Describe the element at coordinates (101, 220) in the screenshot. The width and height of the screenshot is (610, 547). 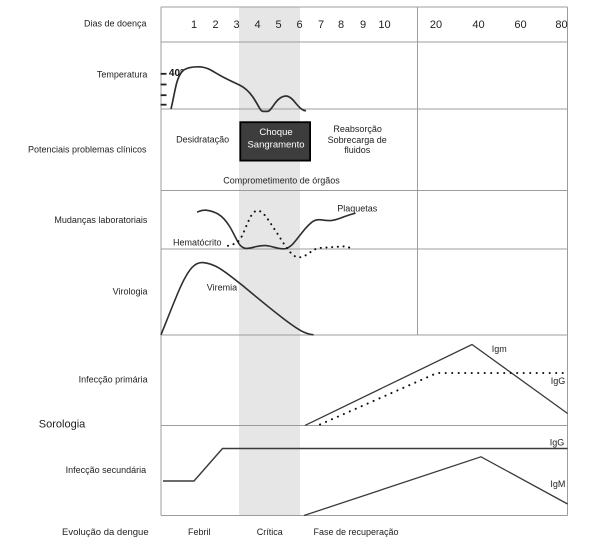
I see `svg-text: Mudanças laboratoriais` at that location.